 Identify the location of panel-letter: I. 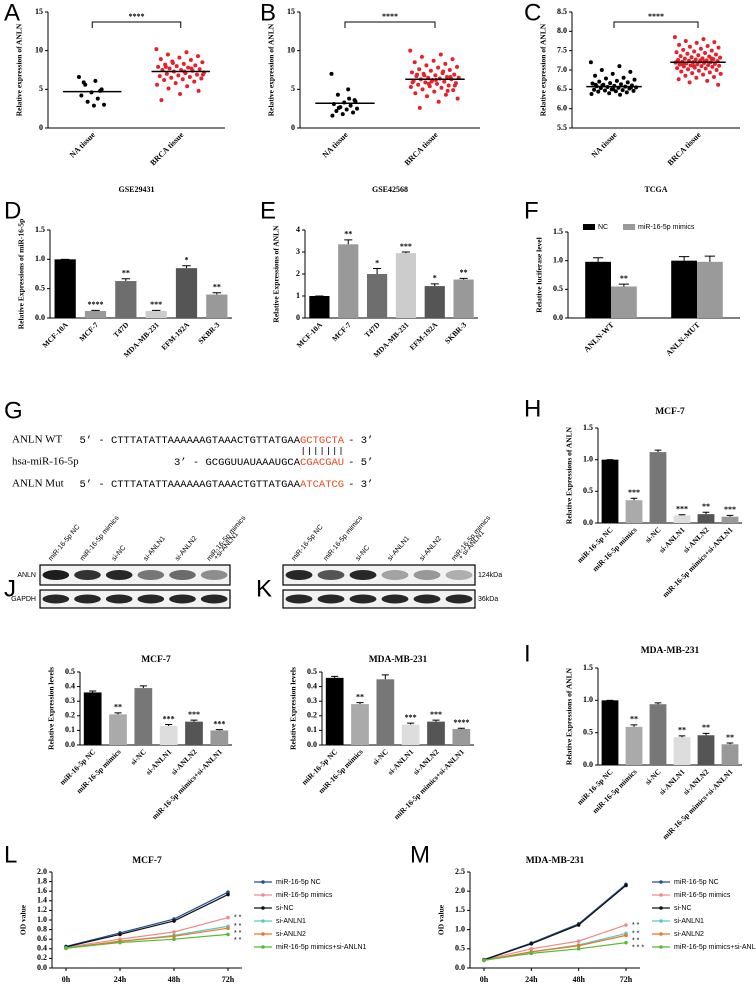
(527, 653).